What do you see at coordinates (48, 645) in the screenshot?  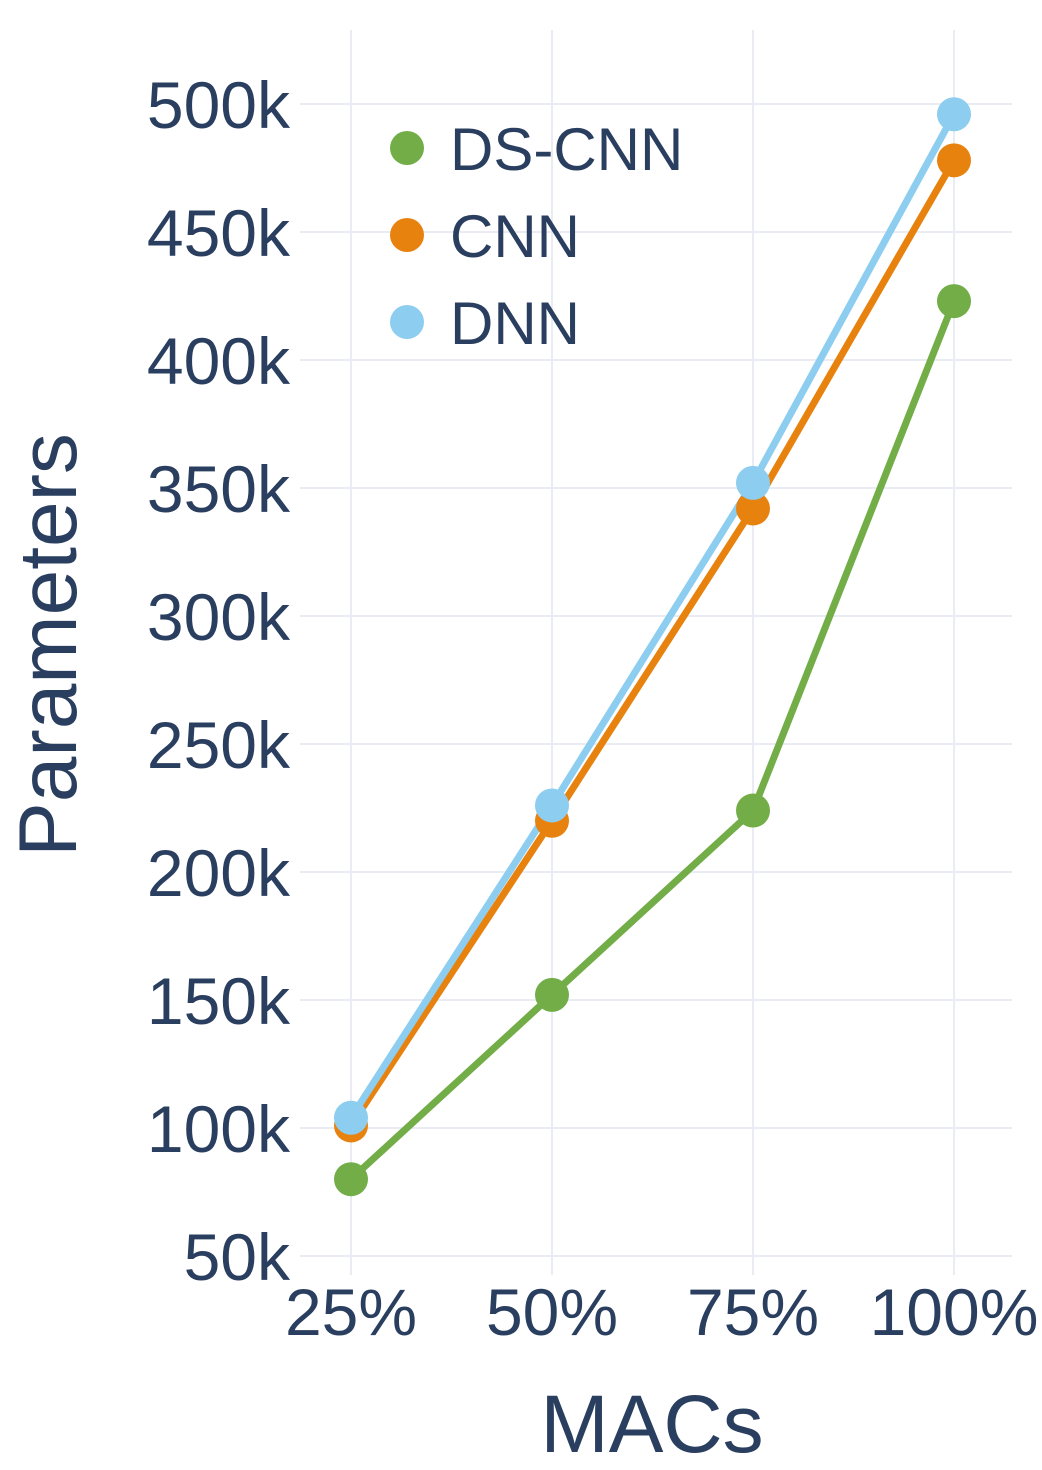 I see `y-axis-title: Parameters` at bounding box center [48, 645].